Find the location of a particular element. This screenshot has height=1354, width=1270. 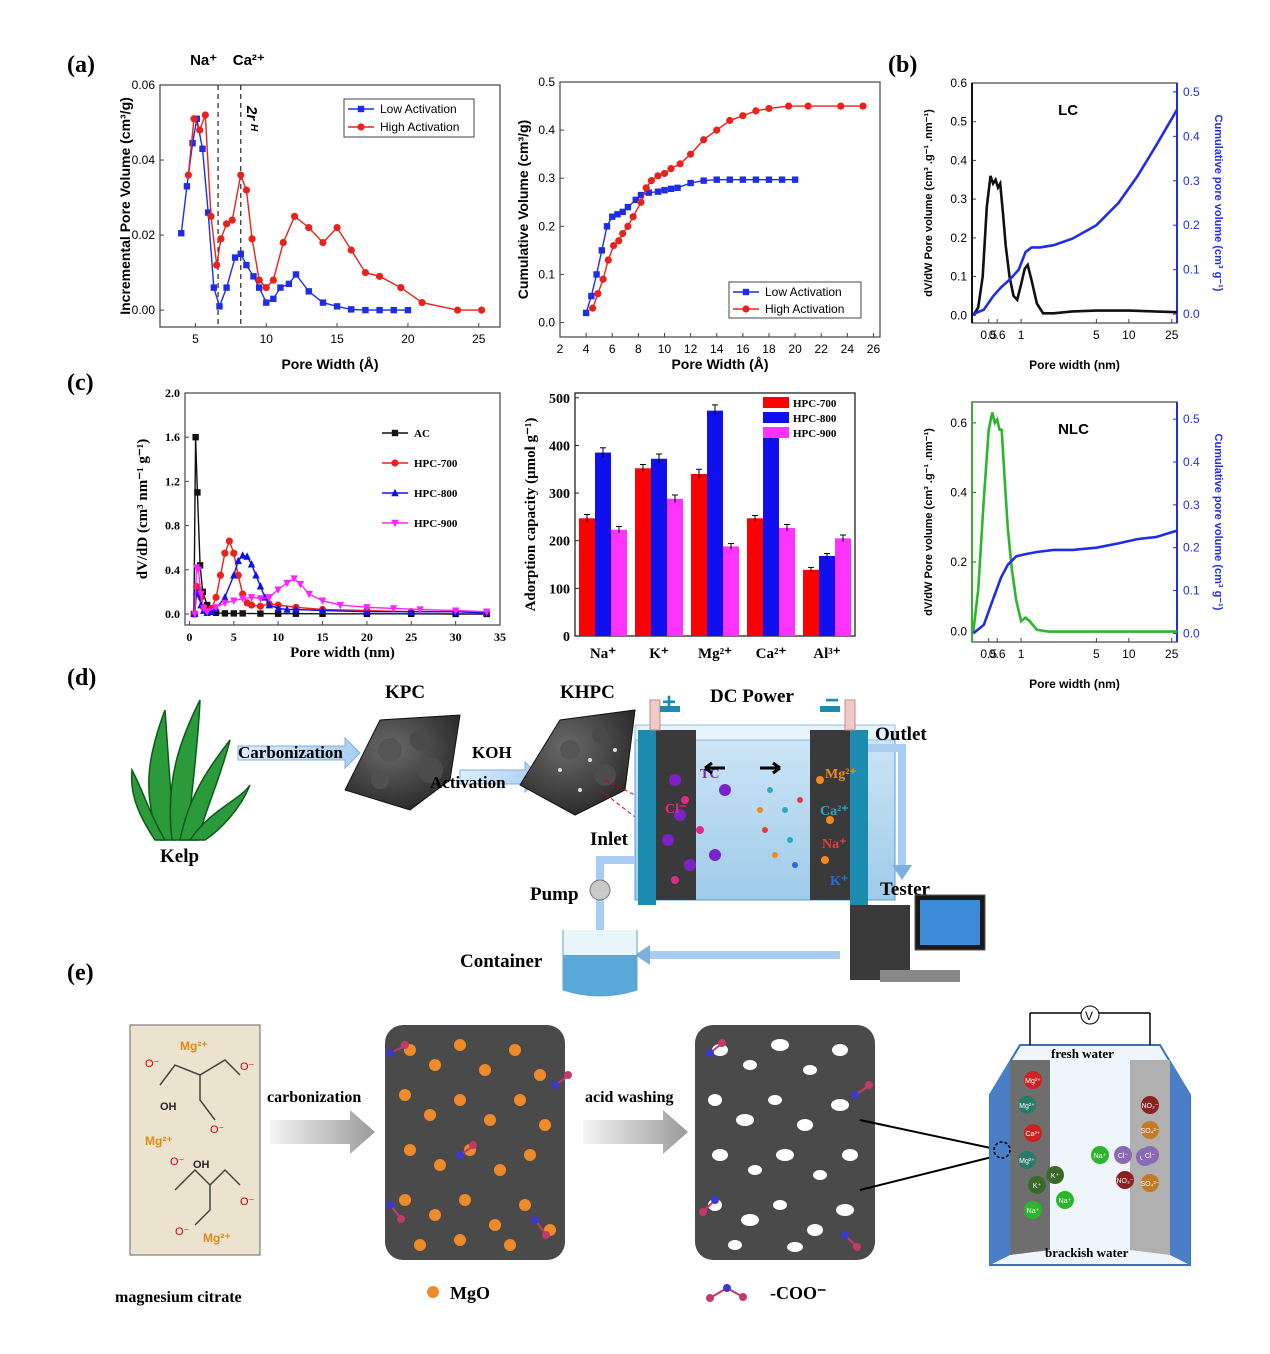

ion-k: K⁺ is located at coordinates (839, 881).